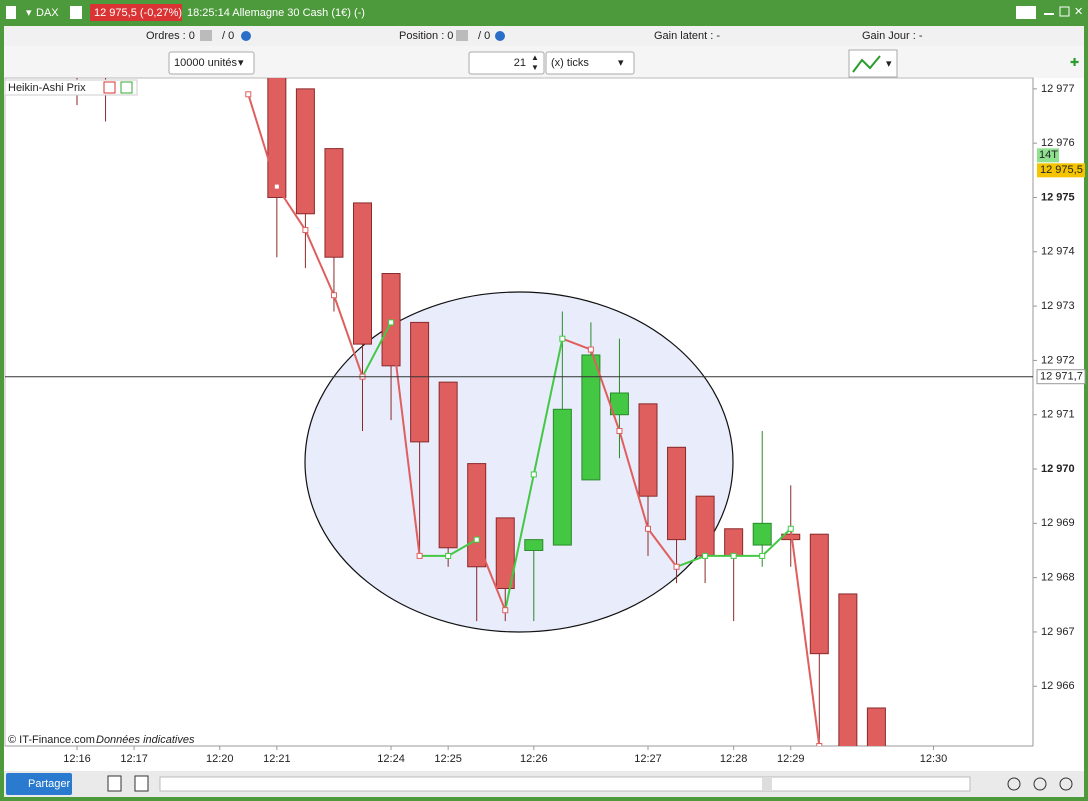  I want to click on symbol: DAX, so click(47, 13).